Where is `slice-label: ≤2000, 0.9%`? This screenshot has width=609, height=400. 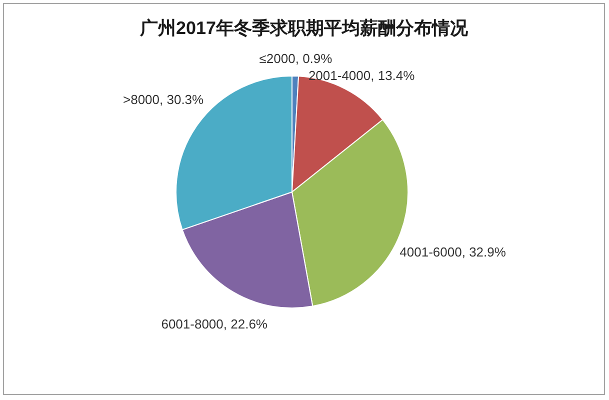
slice-label: ≤2000, 0.9% is located at coordinates (296, 58).